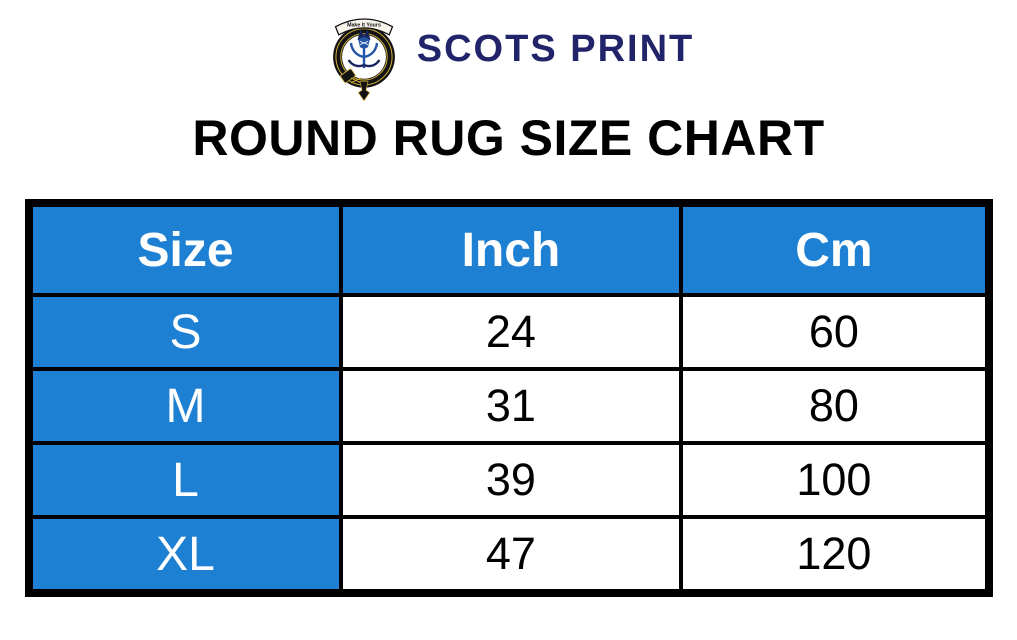  Describe the element at coordinates (184, 480) in the screenshot. I see `size-cell: L` at that location.